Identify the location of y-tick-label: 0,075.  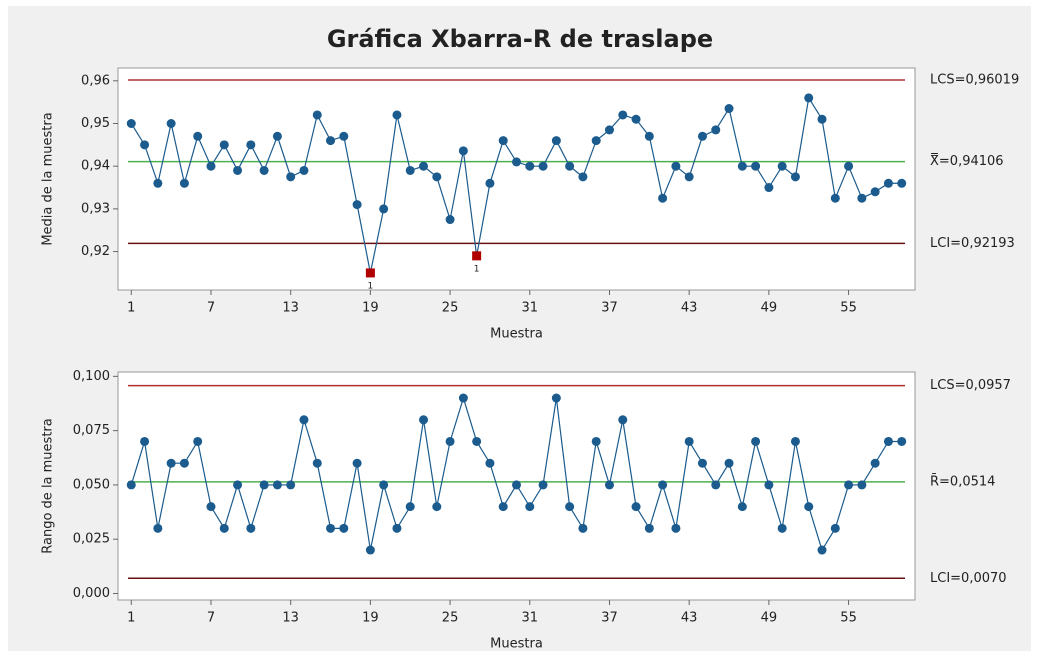
(91, 430).